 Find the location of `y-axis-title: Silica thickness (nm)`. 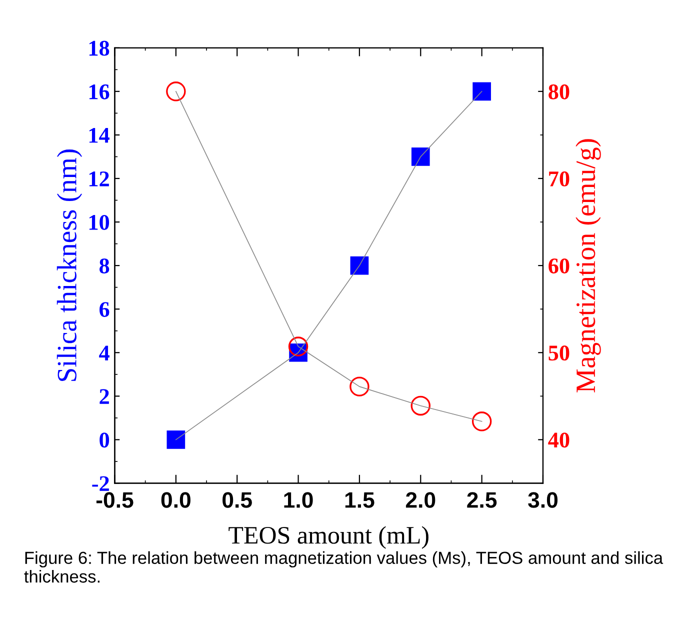

y-axis-title: Silica thickness (nm) is located at coordinates (69, 265).